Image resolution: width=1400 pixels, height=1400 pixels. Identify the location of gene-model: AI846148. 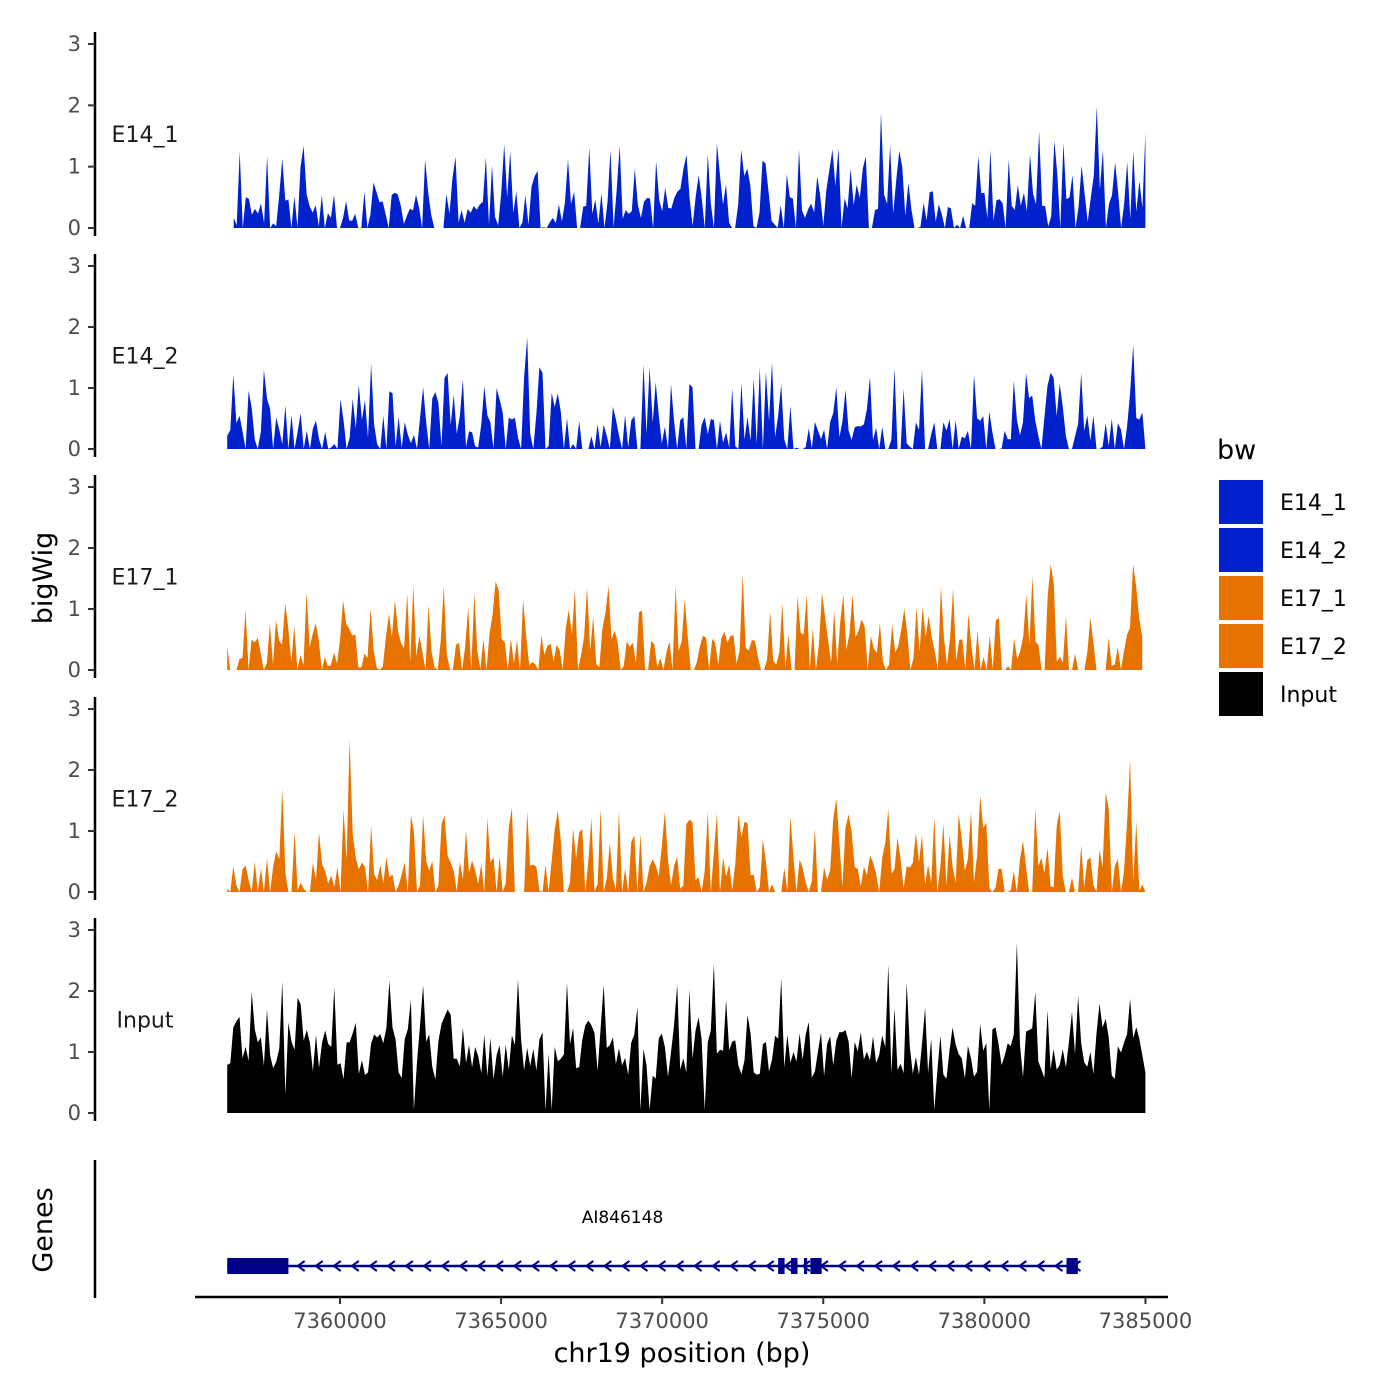
(654, 1241).